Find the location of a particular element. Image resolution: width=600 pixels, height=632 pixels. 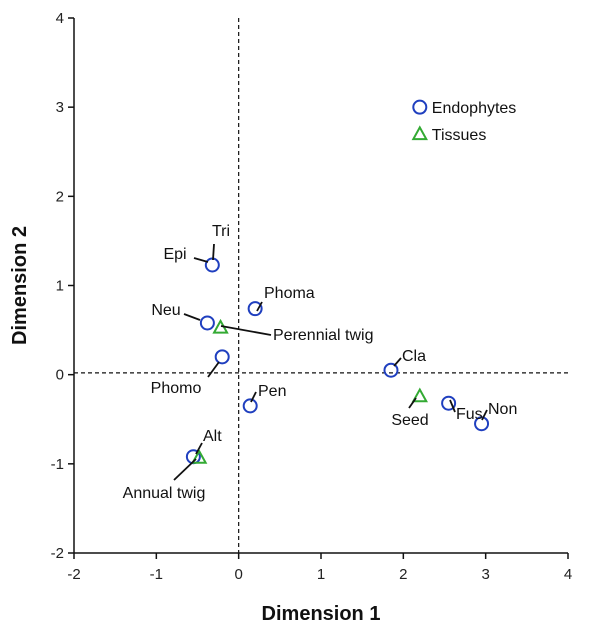

x-tick-label: 1 is located at coordinates (321, 574).